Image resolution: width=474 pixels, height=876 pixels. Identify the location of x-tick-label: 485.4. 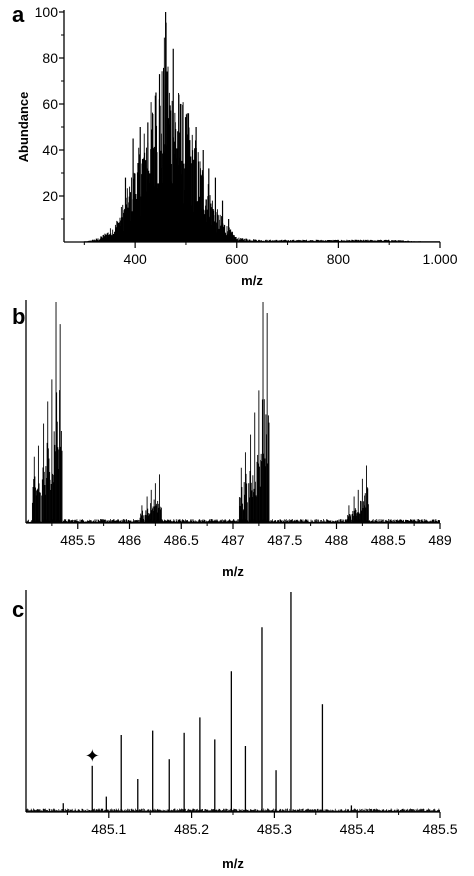
(357, 829).